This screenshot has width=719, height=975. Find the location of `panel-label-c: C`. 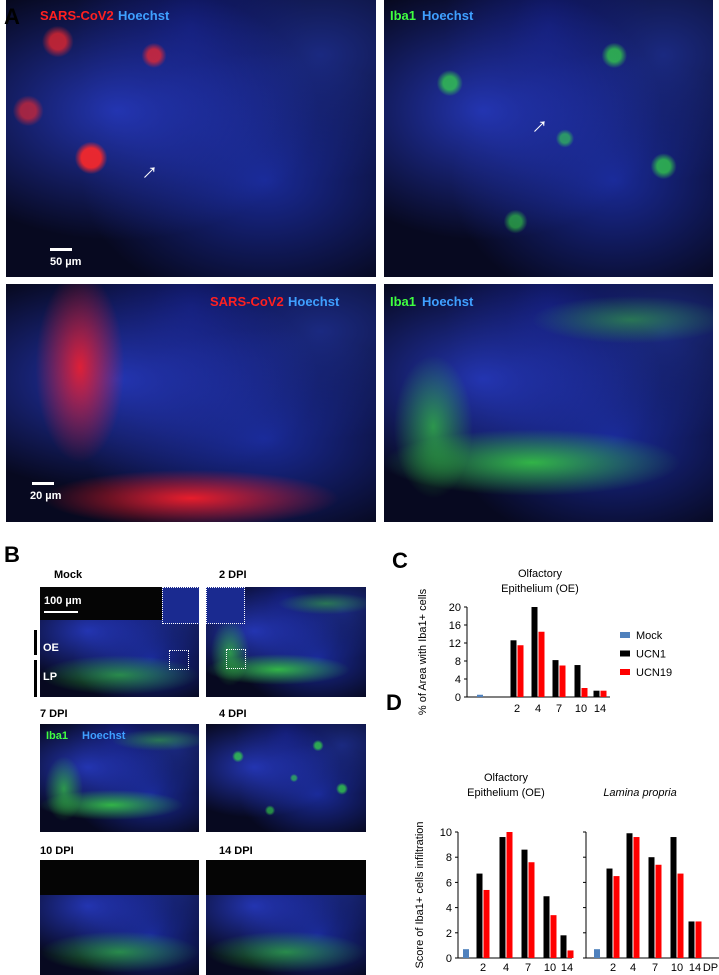

panel-label-c: C is located at coordinates (400, 560).